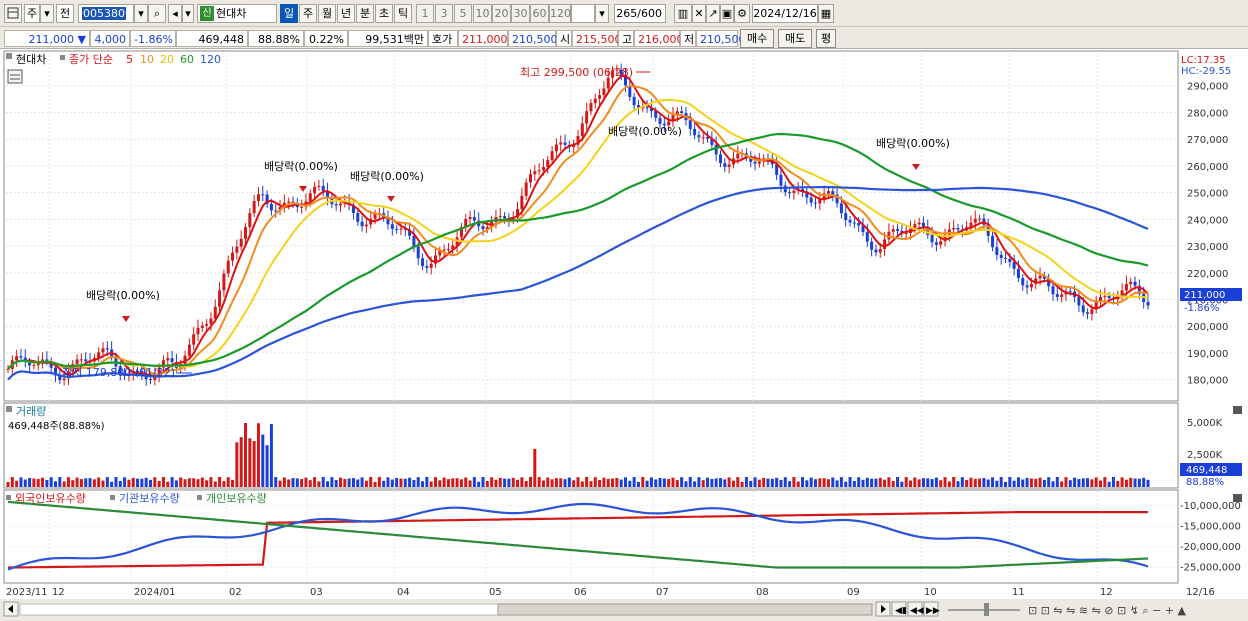 The image size is (1248, 621). I want to click on scrollbar-thumb, so click(685, 609).